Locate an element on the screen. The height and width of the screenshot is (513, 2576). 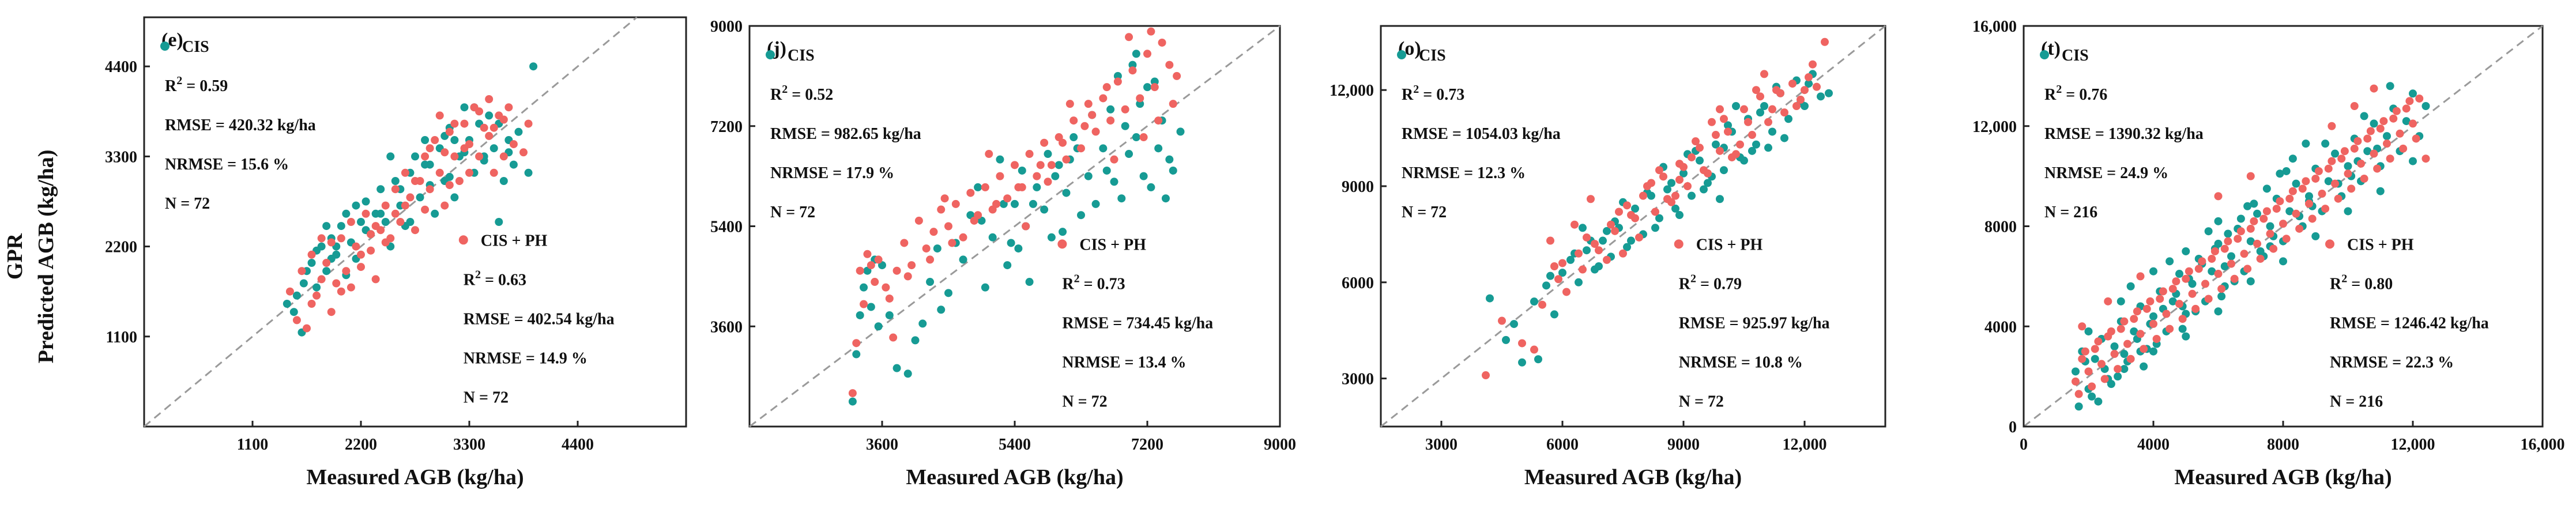
rmse-text: RMSE = 402.54 kg/ha is located at coordinates (539, 319).